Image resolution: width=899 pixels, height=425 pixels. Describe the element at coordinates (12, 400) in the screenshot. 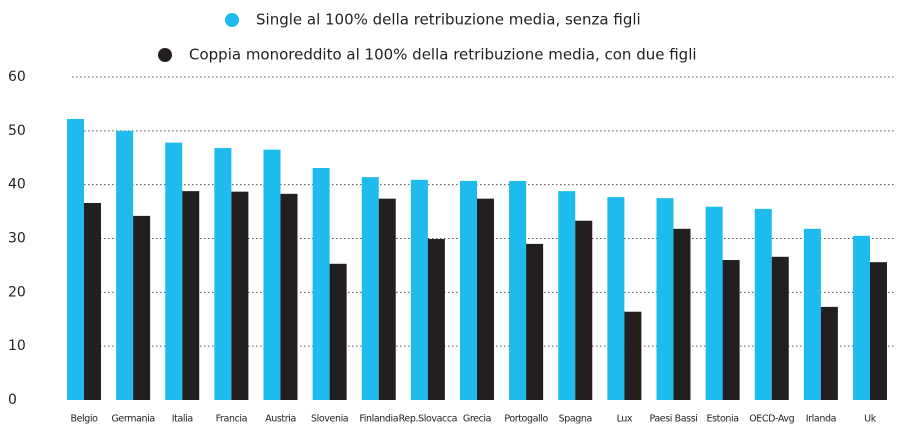

I see `y-tick-label: 0` at that location.